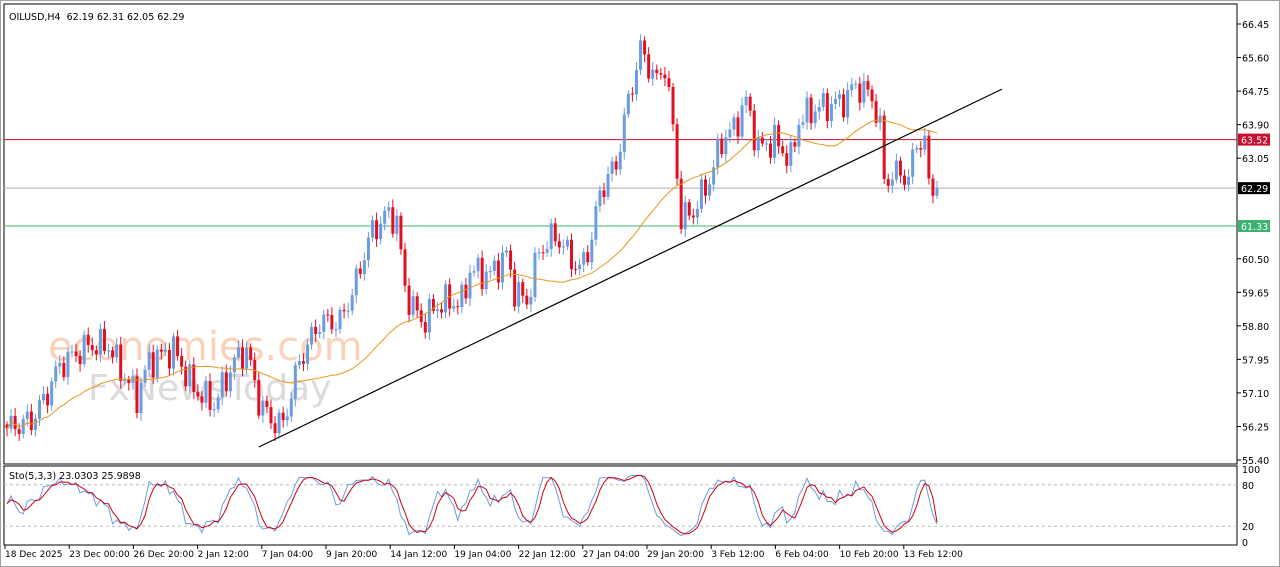 This screenshot has height=567, width=1280. Describe the element at coordinates (96, 17) in the screenshot. I see `symbol-ohlc-label: OILUSD,H4 62.19 62.31 62.05 62.29` at that location.